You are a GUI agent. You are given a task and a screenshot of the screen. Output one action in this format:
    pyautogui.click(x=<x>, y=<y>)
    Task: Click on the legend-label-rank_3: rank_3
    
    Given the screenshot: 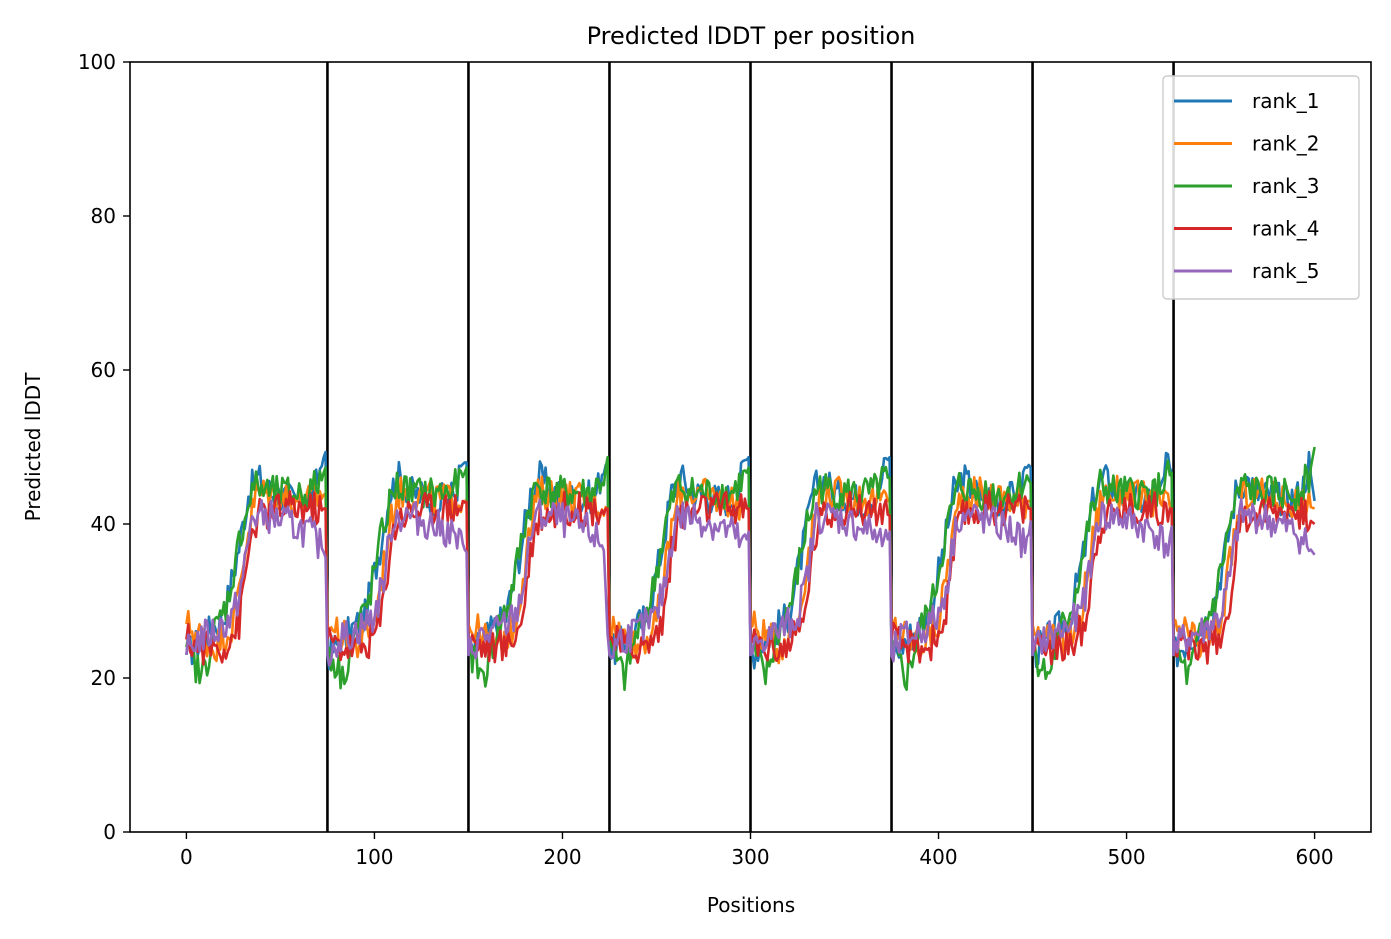 What is the action you would take?
    pyautogui.click(x=1285, y=186)
    